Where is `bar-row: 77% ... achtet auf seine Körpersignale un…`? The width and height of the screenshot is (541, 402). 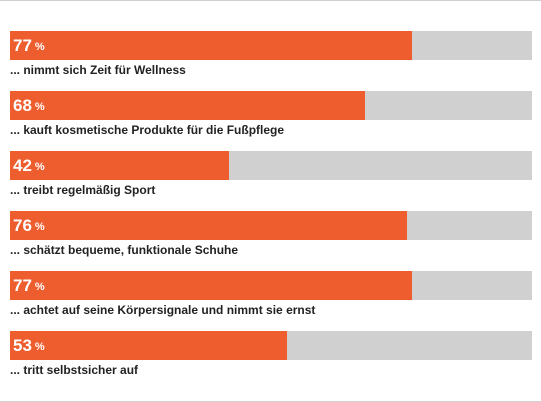
bar-row: 77% ... achtet auf seine Körpersignale un… is located at coordinates (271, 301).